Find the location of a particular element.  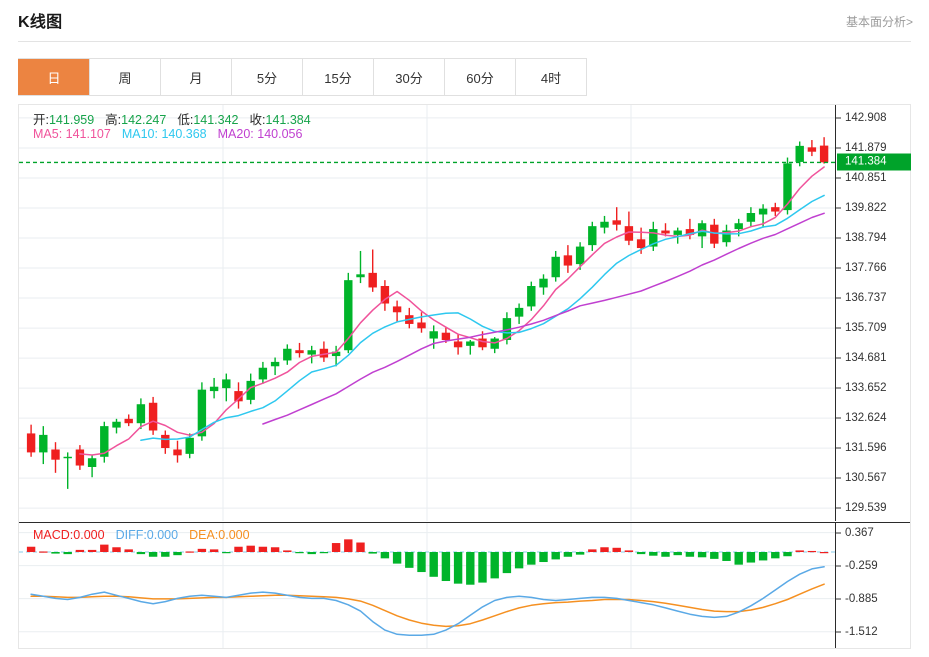

tab-1: 周 is located at coordinates (124, 77).